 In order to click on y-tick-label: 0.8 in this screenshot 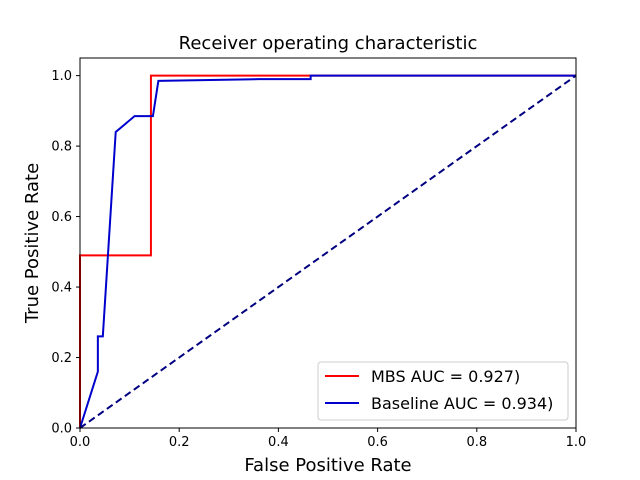, I will do `click(61, 147)`.